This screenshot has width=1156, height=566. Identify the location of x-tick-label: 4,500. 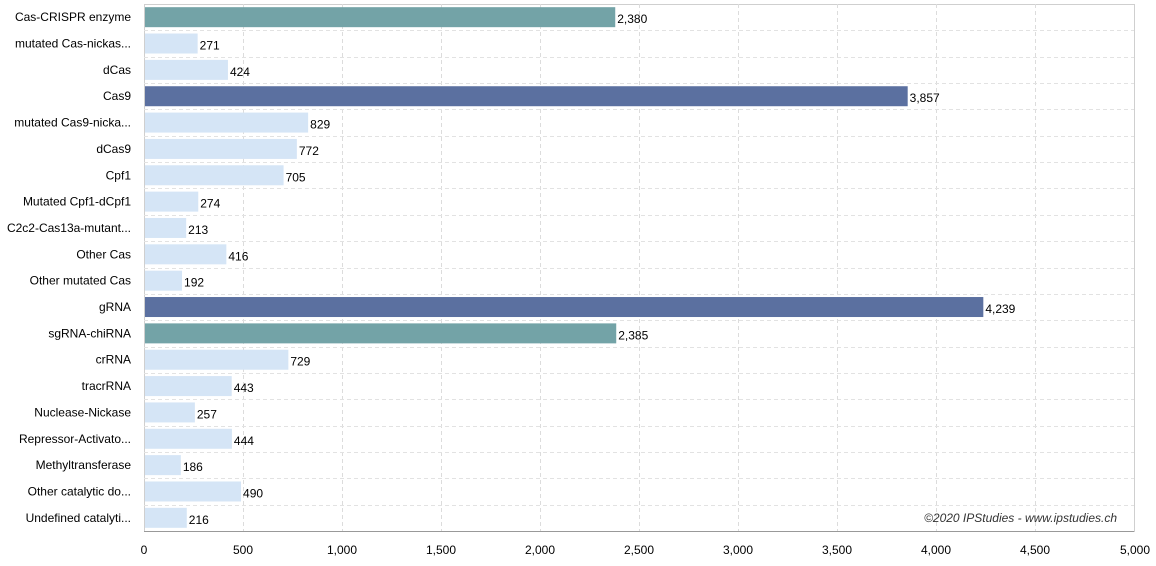
(1035, 550).